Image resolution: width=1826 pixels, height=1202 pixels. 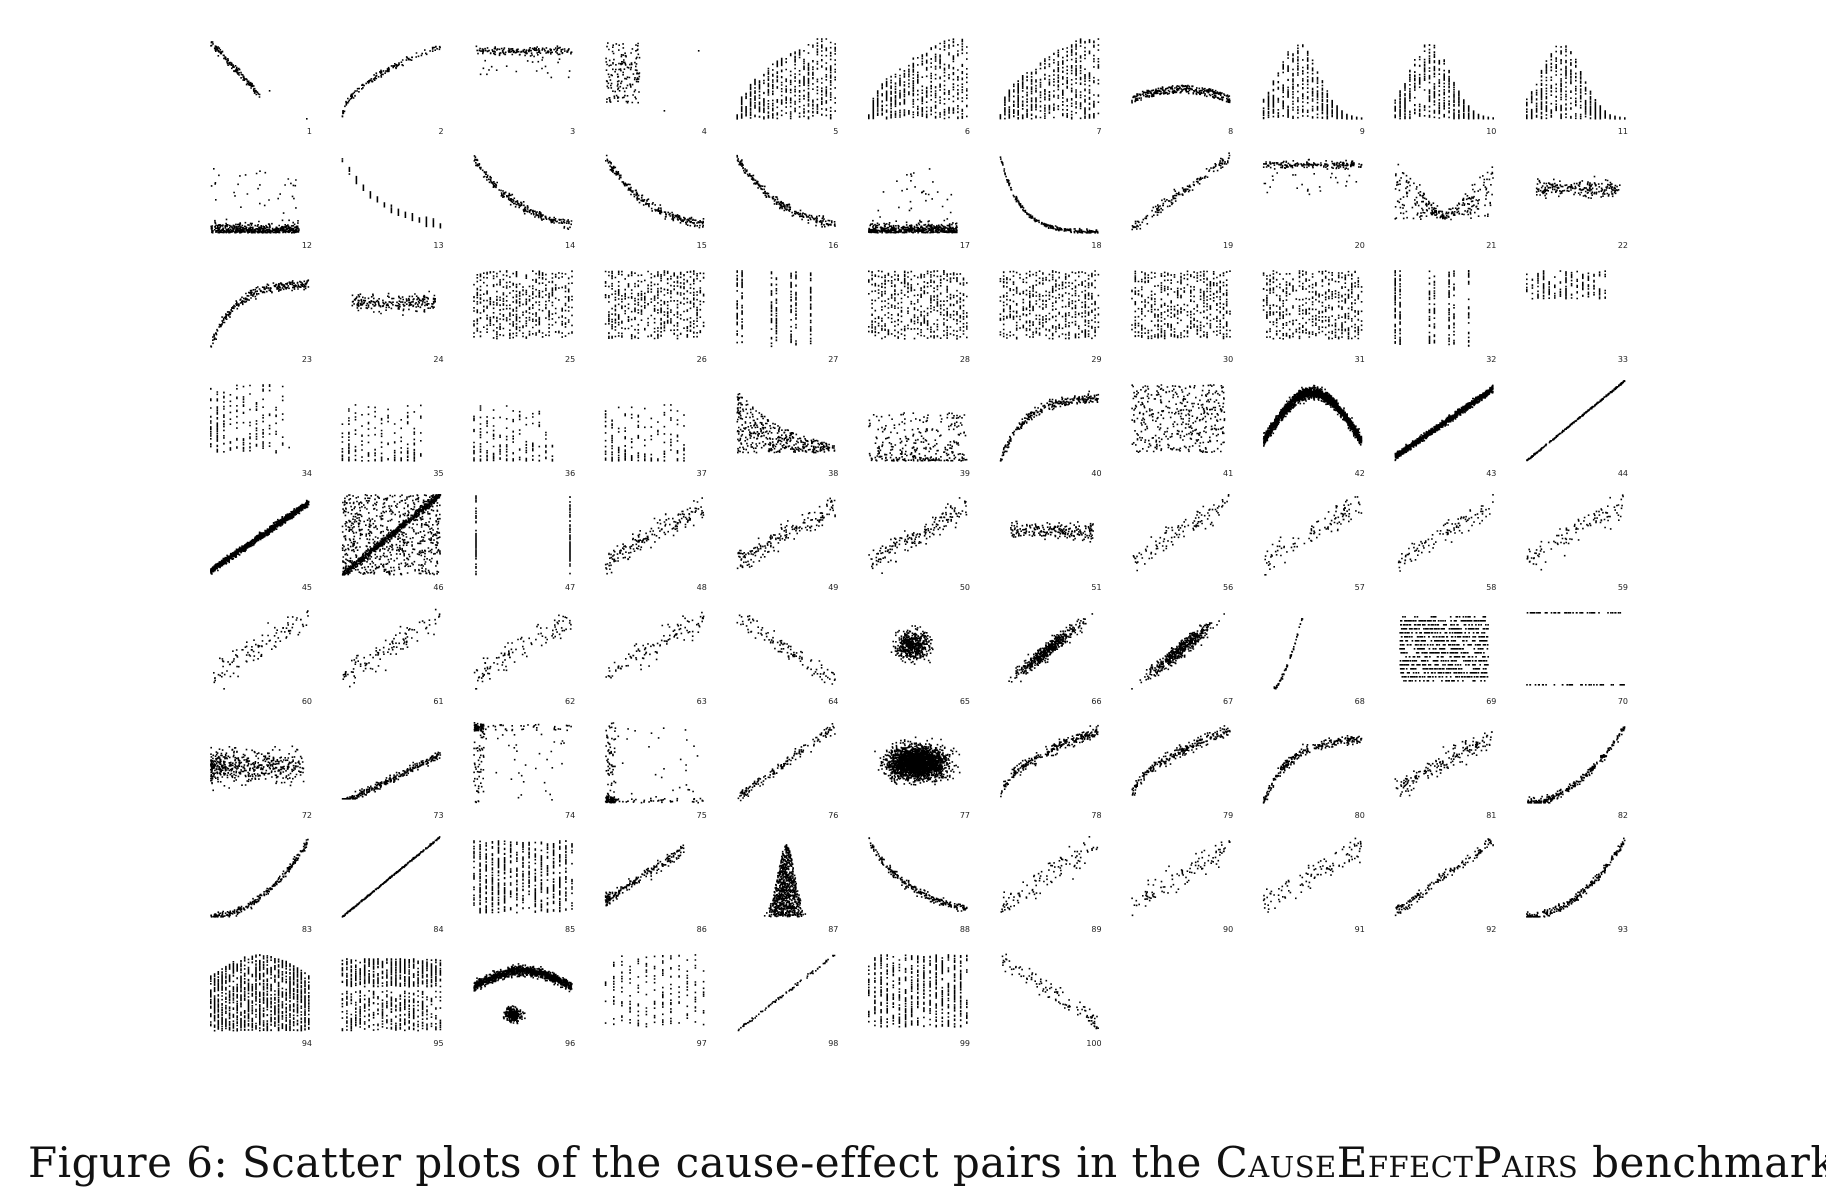 I want to click on scatter-panel-29: 29, so click(x=1050, y=317).